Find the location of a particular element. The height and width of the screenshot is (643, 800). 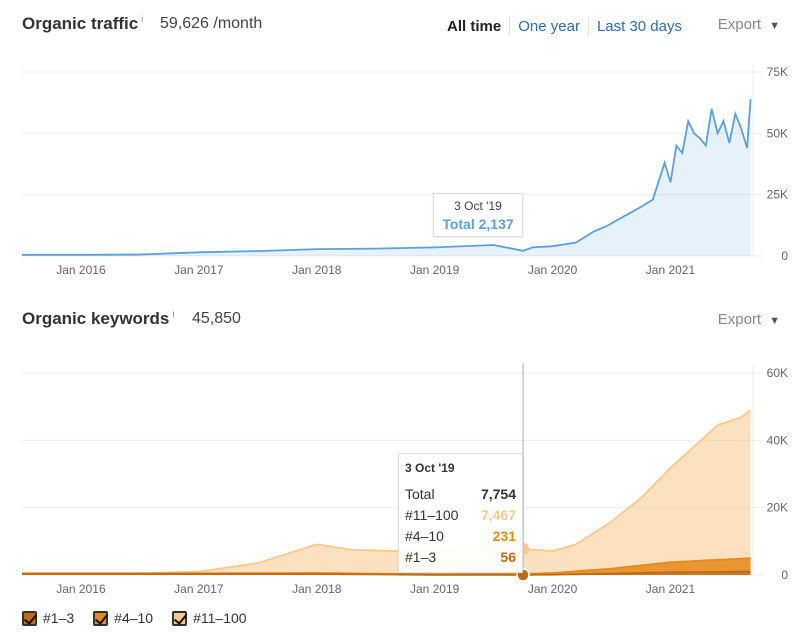

tooltip-value: 231 is located at coordinates (504, 536).